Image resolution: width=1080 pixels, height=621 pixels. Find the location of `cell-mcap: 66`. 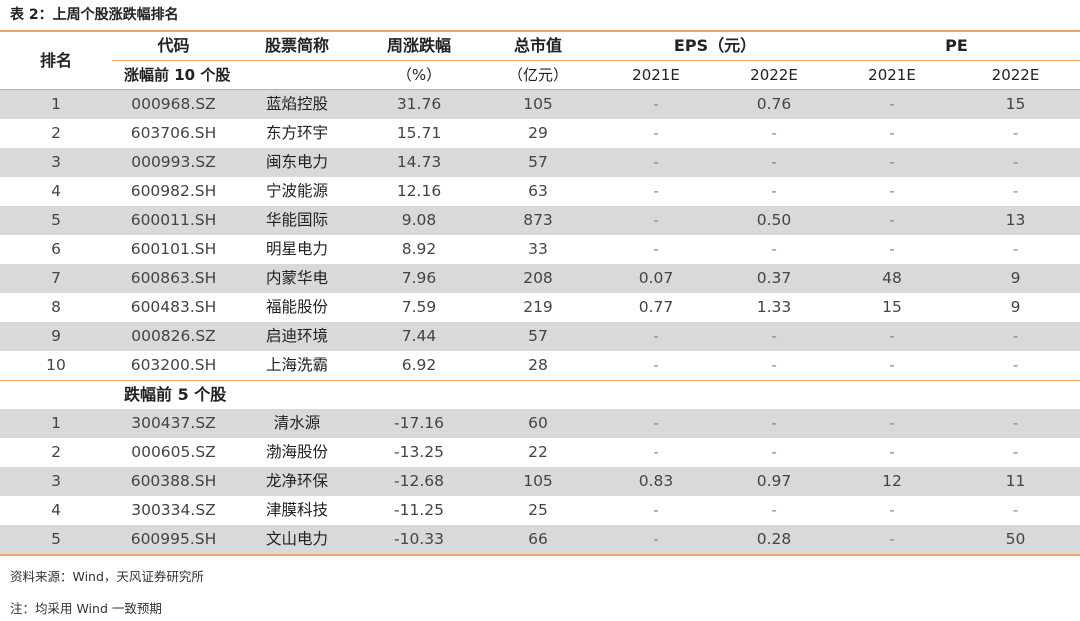

cell-mcap: 66 is located at coordinates (538, 540).